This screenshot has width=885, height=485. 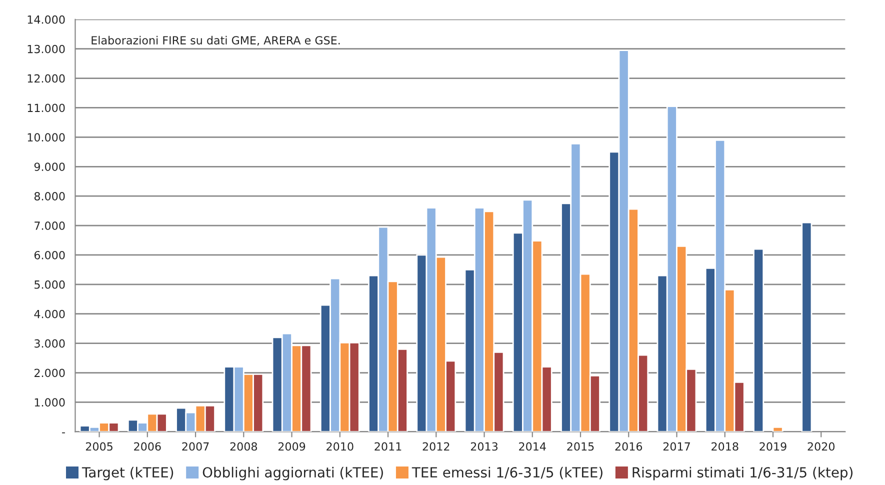 I want to click on legend-label: Obblighi aggiornati (kTEE), so click(x=292, y=473).